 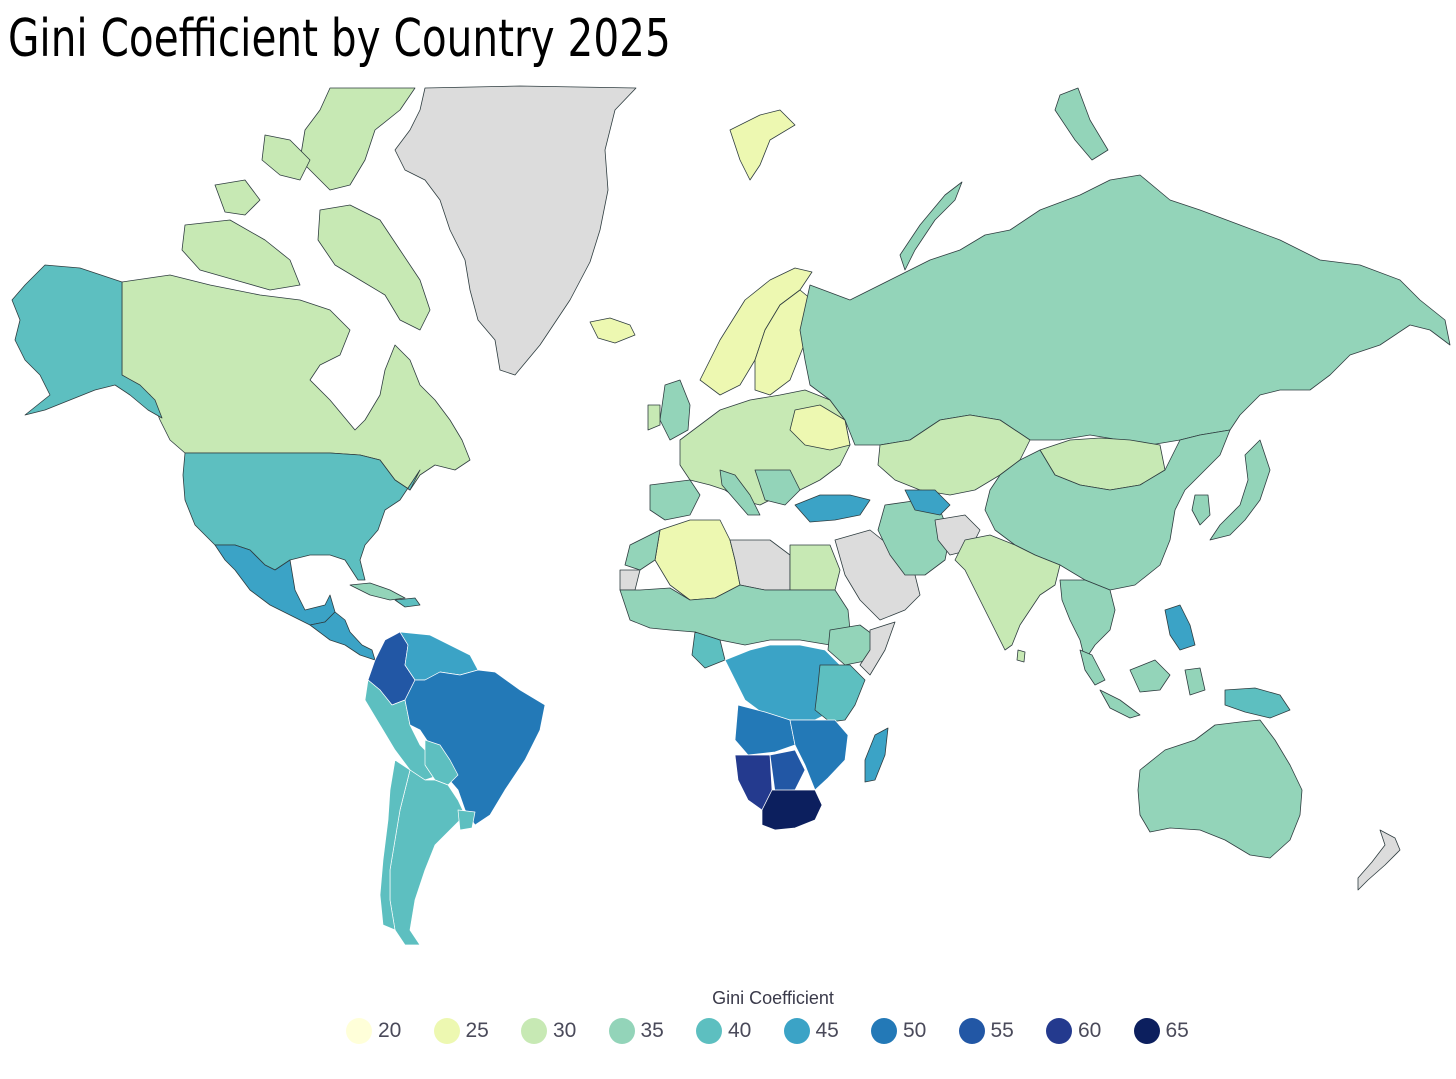 I want to click on region-sahel, so click(x=735, y=615).